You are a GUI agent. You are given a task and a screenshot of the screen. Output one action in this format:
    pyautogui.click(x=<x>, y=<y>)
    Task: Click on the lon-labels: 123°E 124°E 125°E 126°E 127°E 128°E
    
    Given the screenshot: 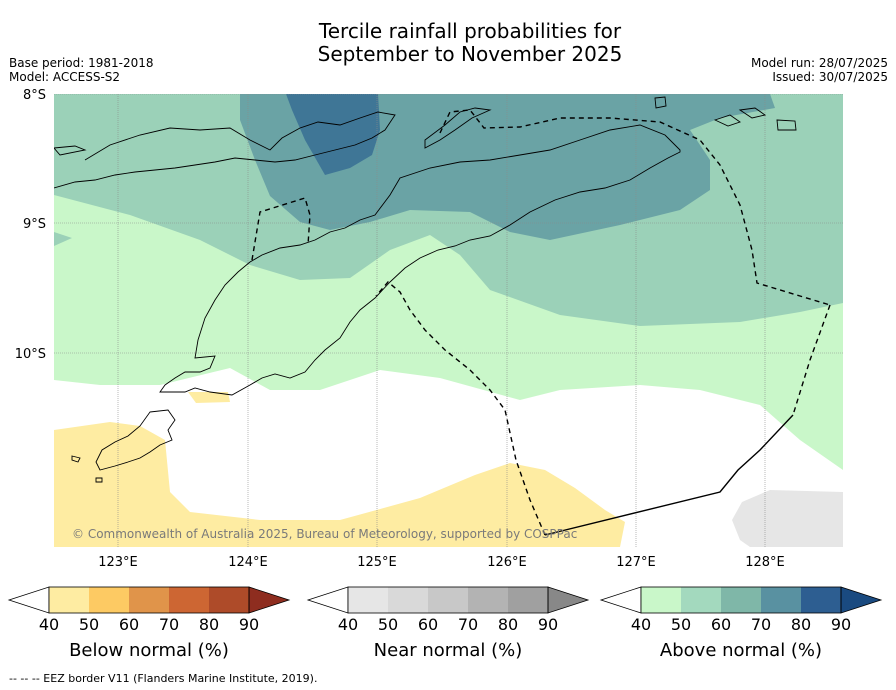 What is the action you would take?
    pyautogui.click(x=441, y=562)
    